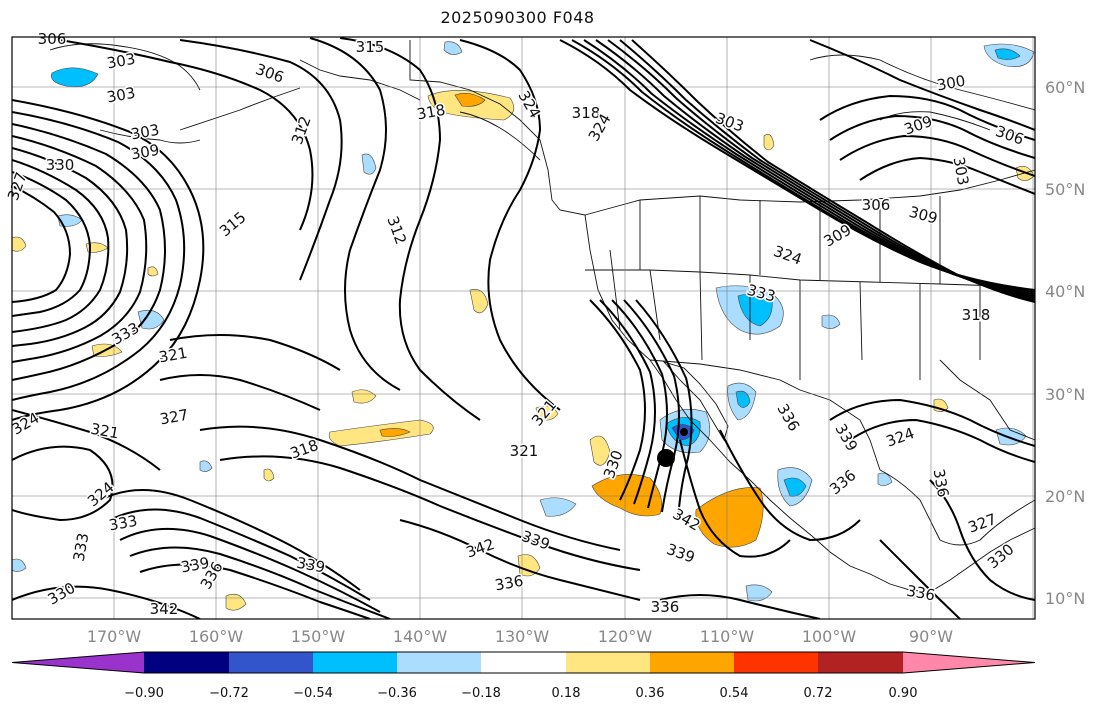  What do you see at coordinates (727, 636) in the screenshot?
I see `lon-label: 110°W` at bounding box center [727, 636].